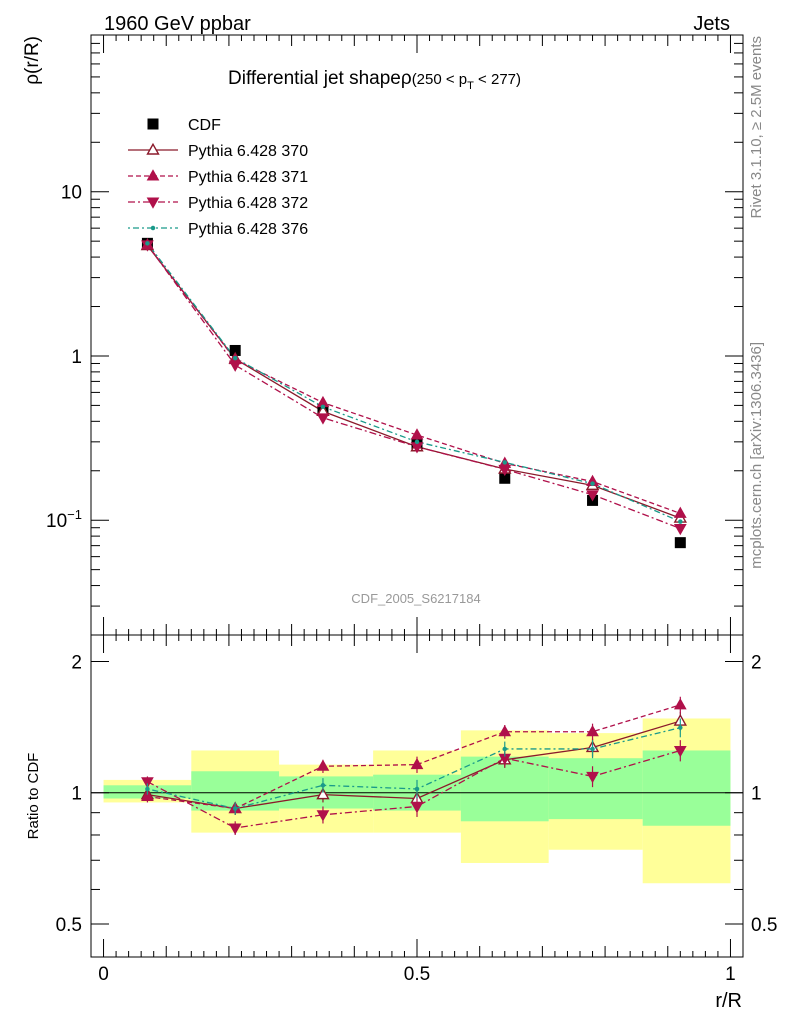  I want to click on legend-label: Pythia 6.428 376, so click(248, 229).